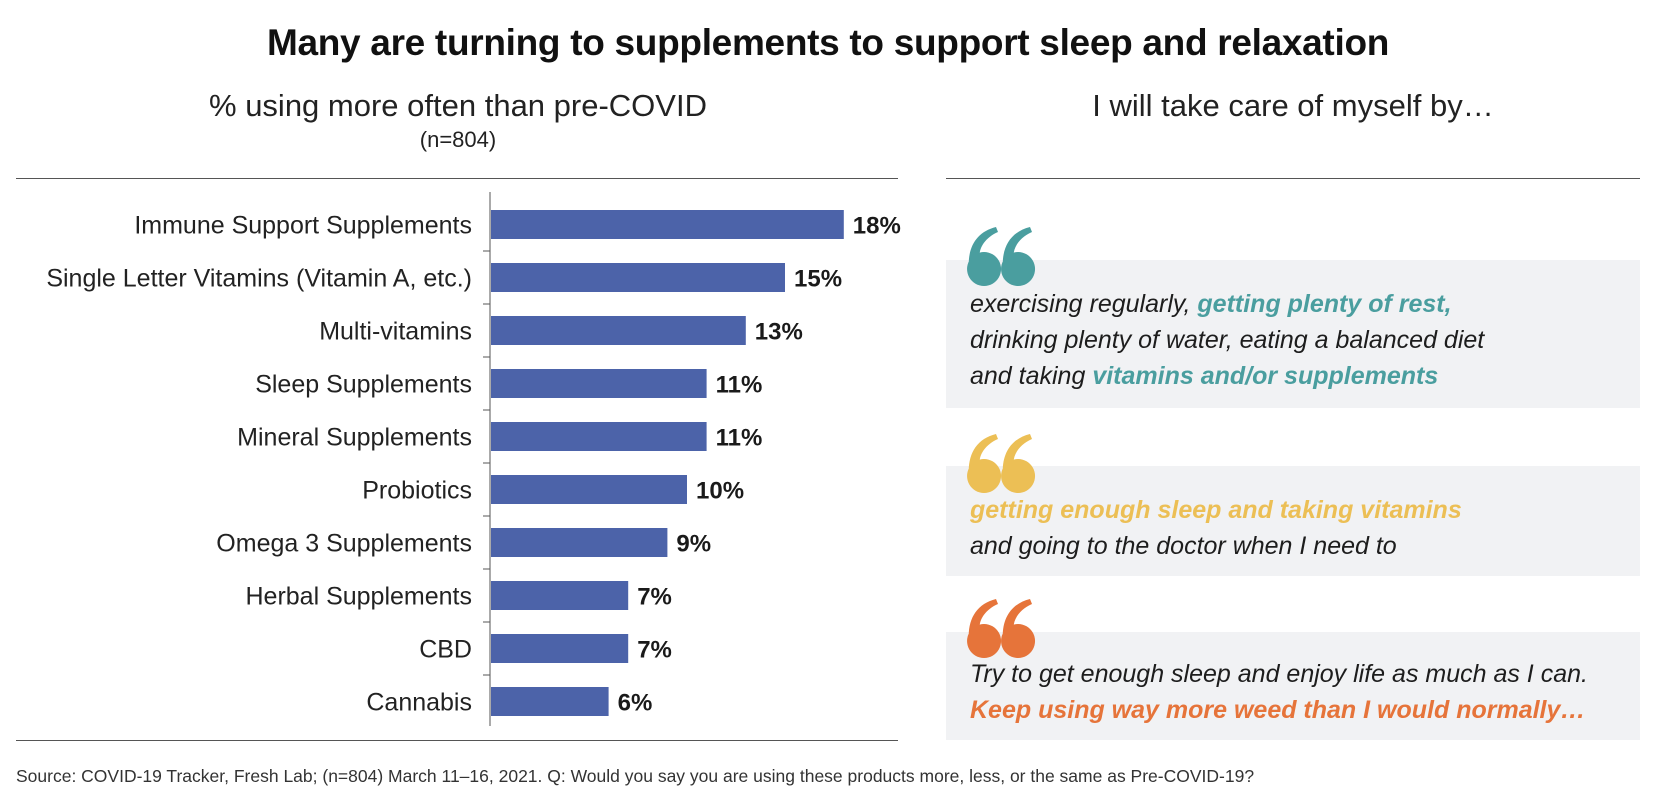 The height and width of the screenshot is (802, 1656). I want to click on quote-segment: and going to the doctor when I need to, so click(1183, 546).